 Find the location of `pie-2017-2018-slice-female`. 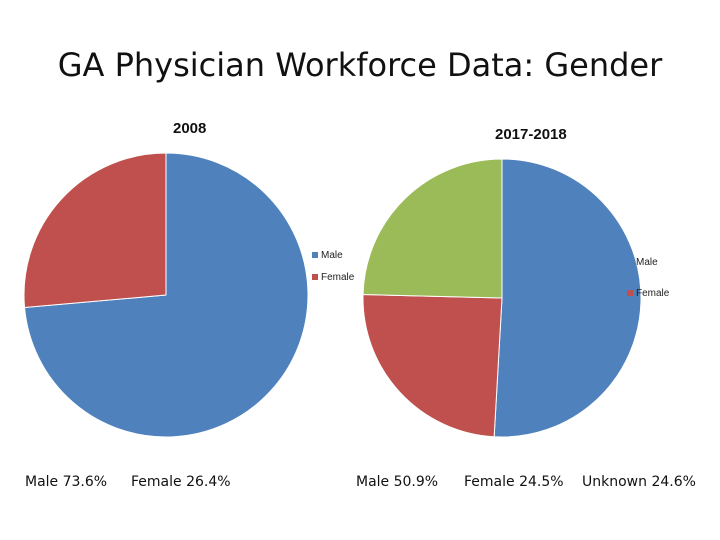

pie-2017-2018-slice-female is located at coordinates (432, 365).